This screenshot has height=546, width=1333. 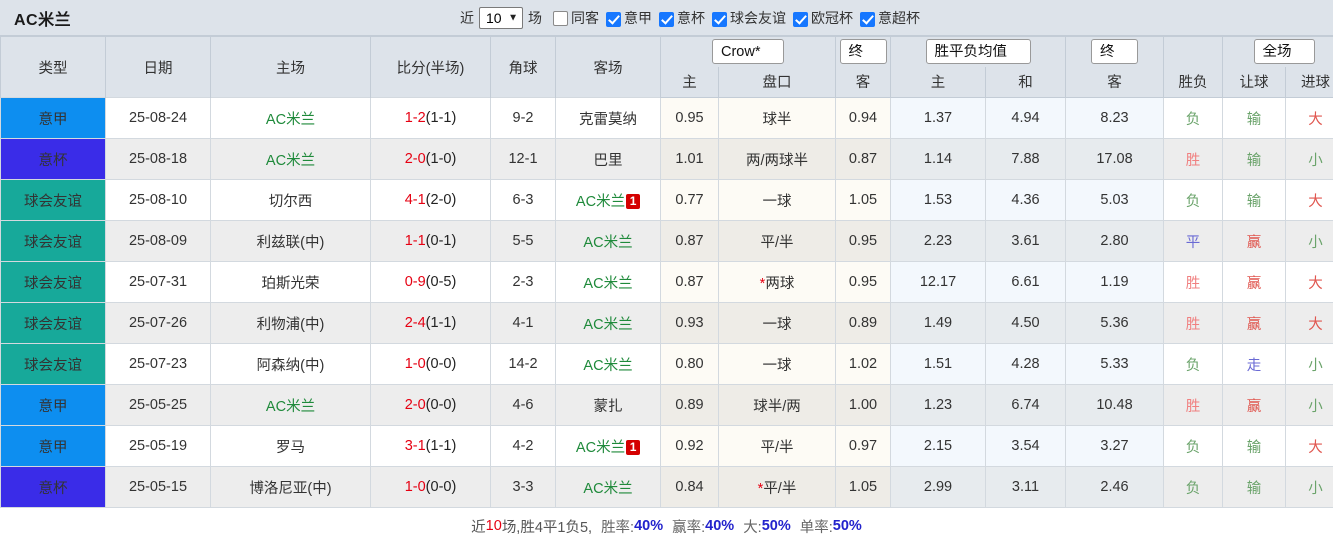 I want to click on league-checkbox-label-3: 欧冠杯, so click(x=832, y=18).